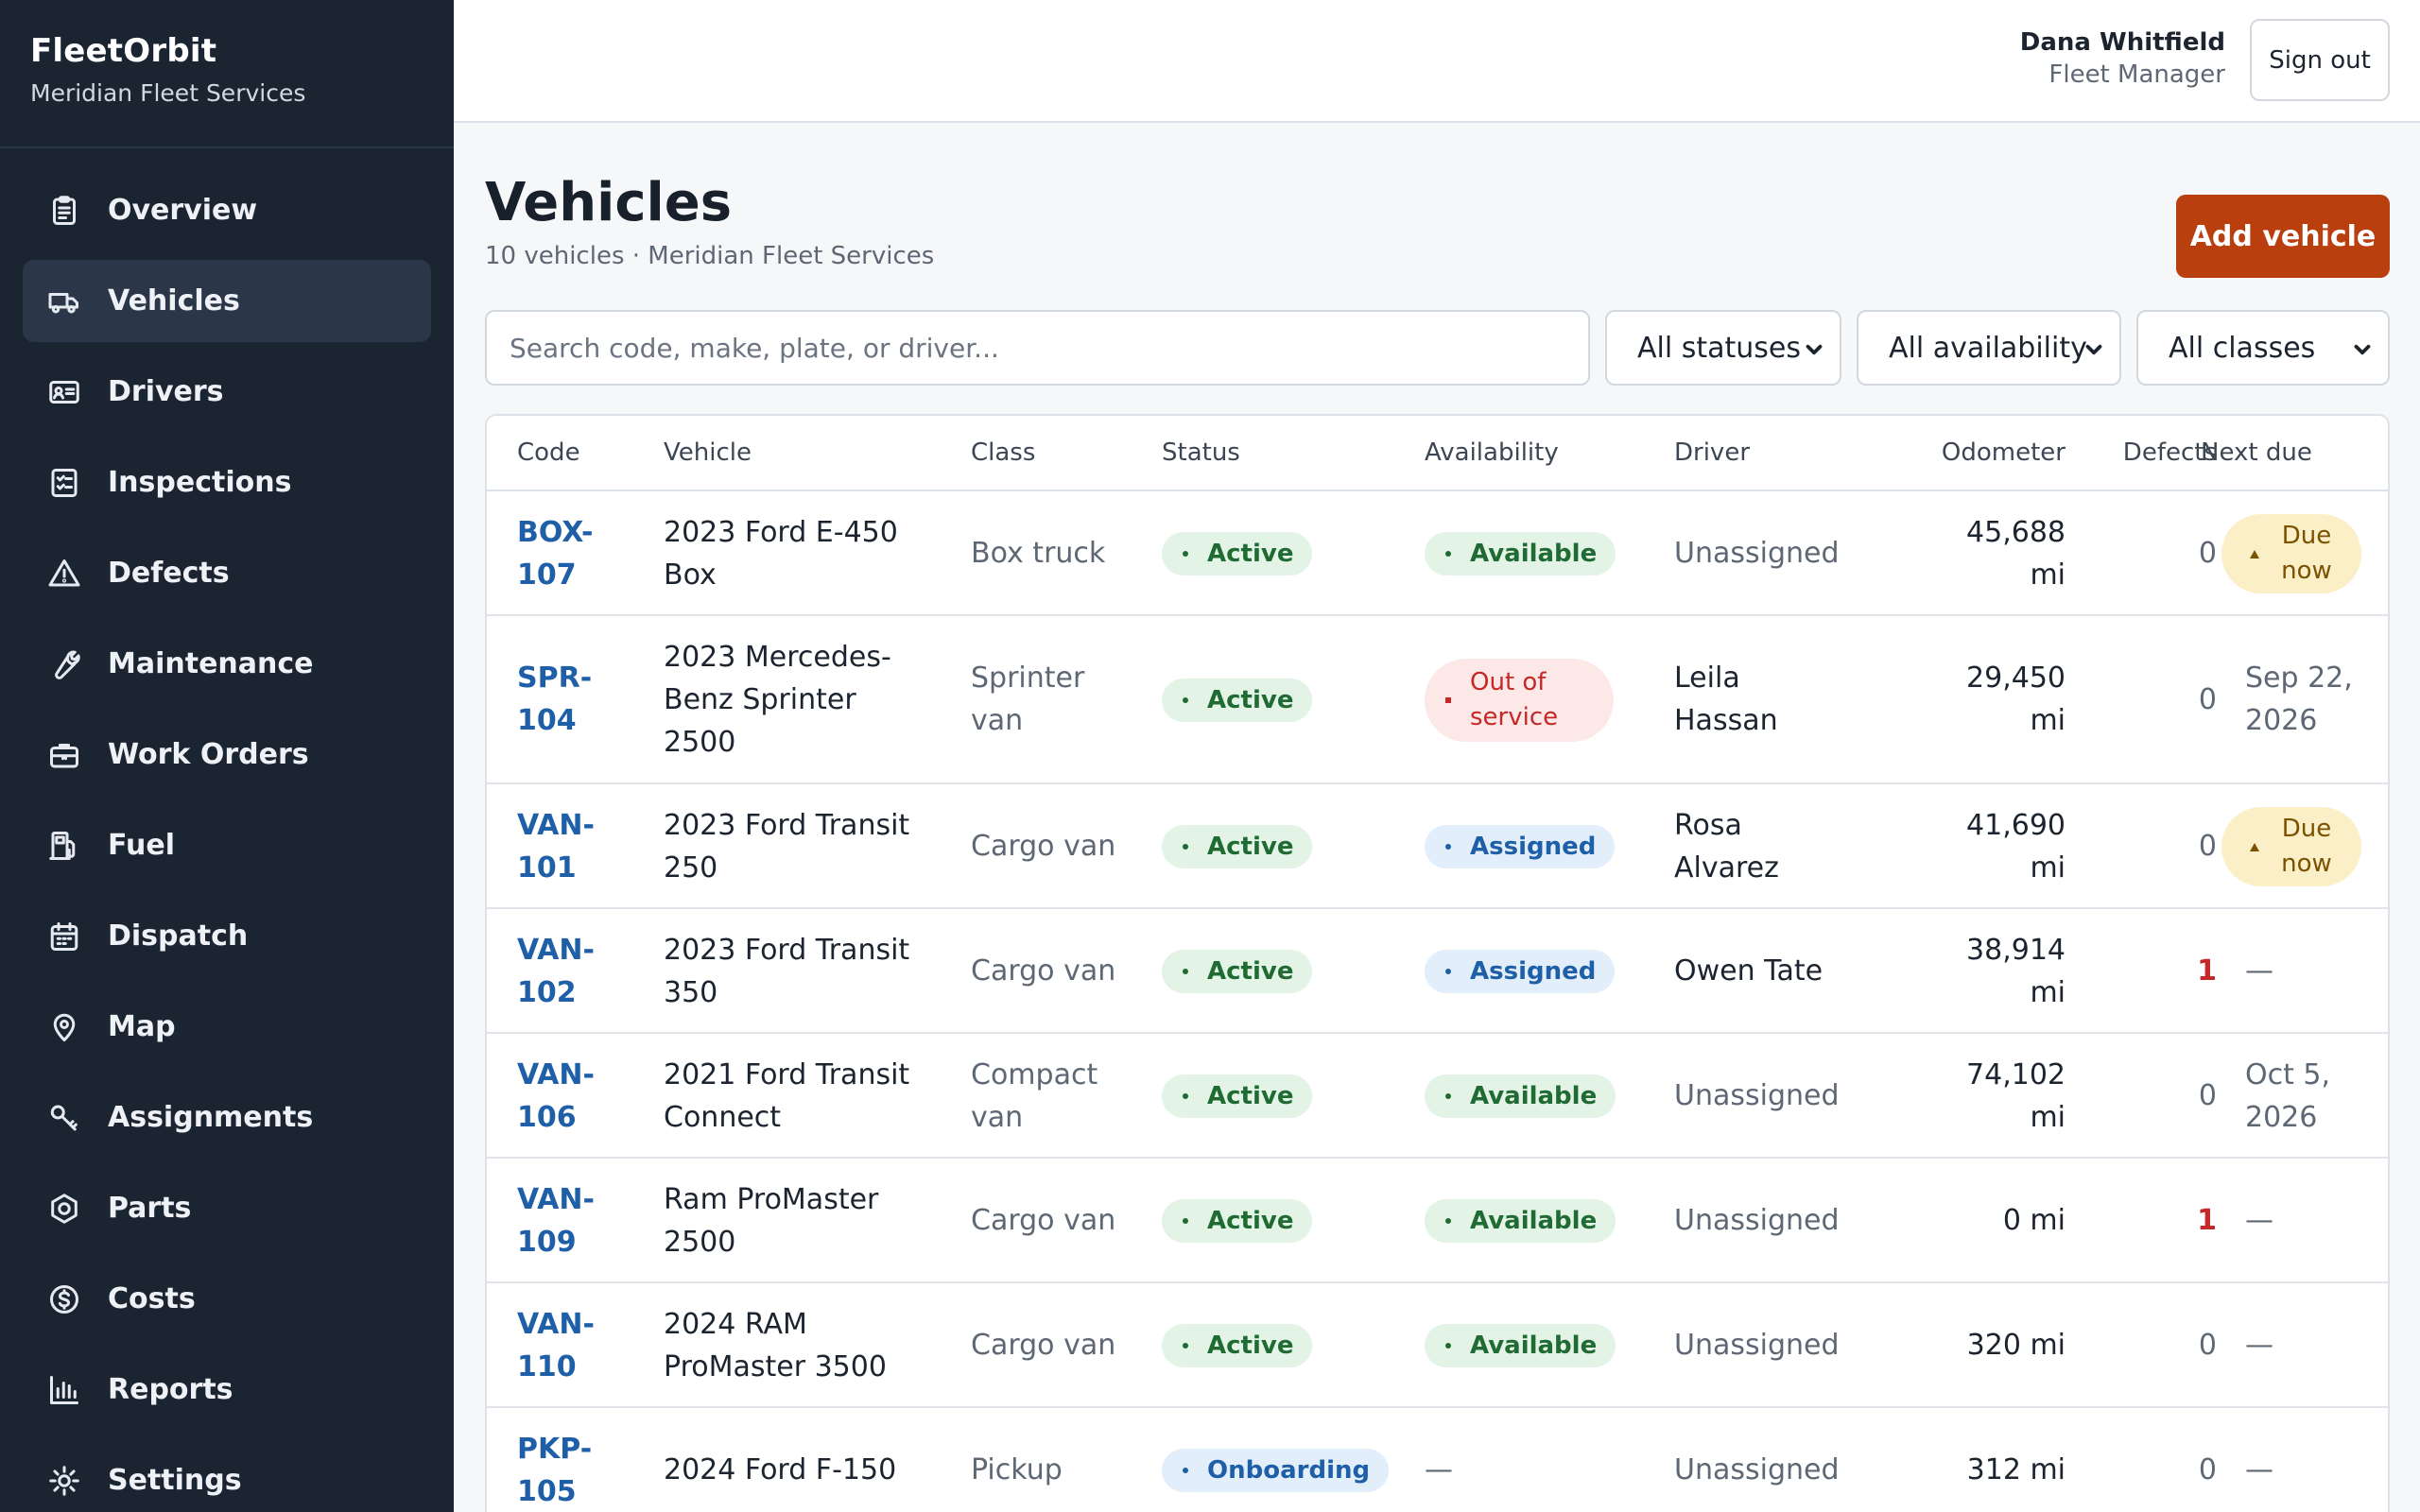 The width and height of the screenshot is (2420, 1512). I want to click on odometer-value: 312 mi, so click(2016, 1469).